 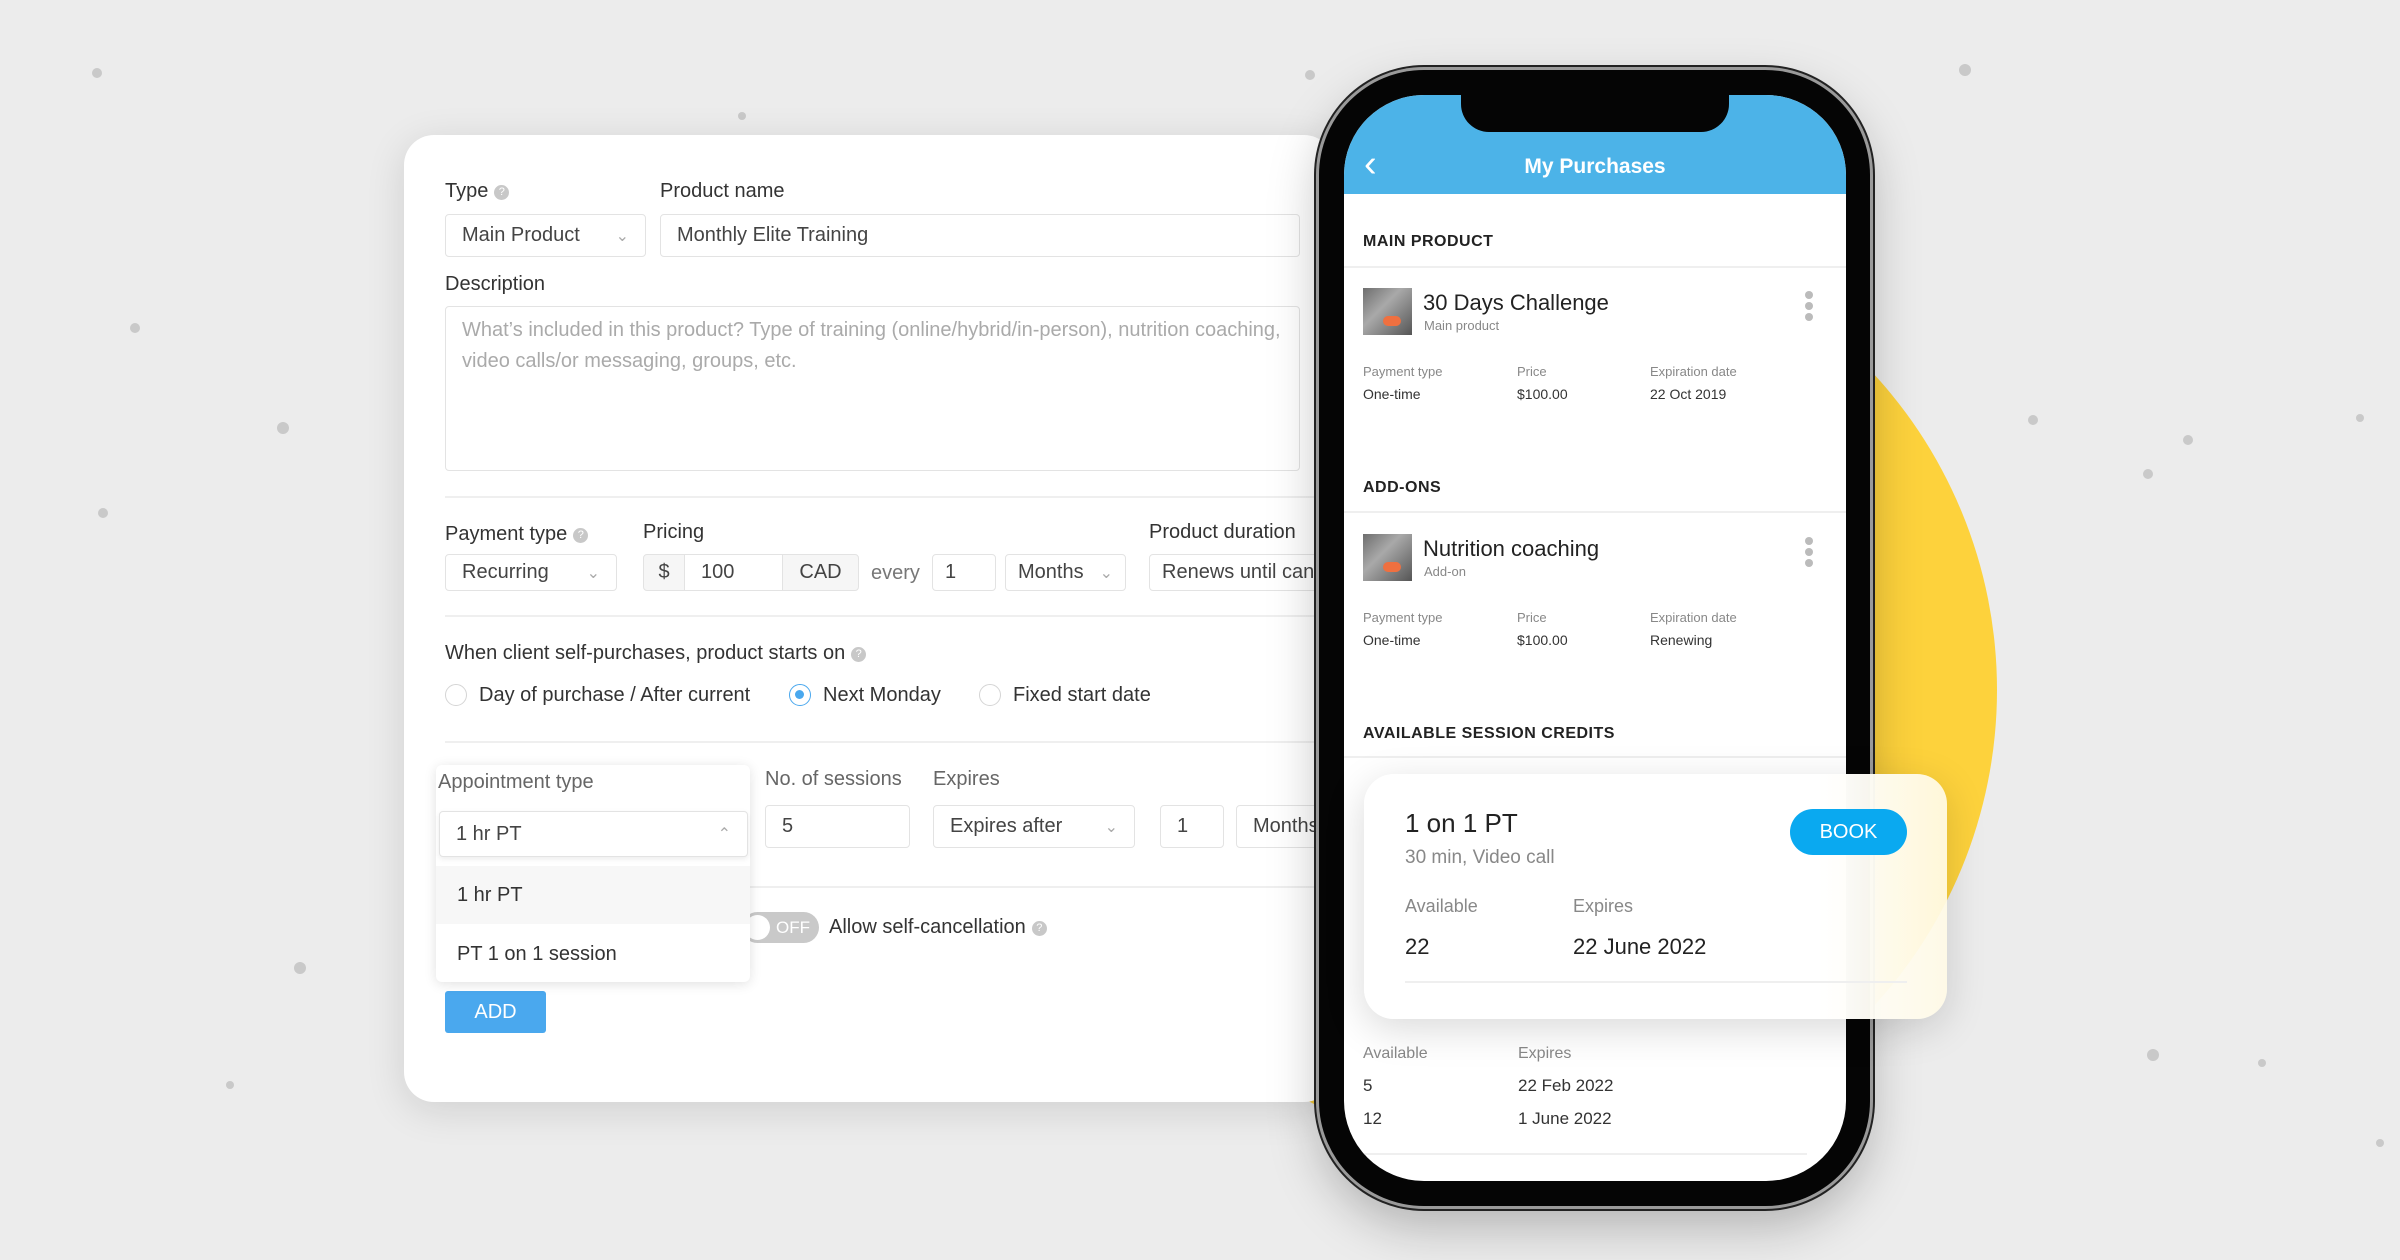 I want to click on sessions-label: No. of sessions, so click(x=833, y=779).